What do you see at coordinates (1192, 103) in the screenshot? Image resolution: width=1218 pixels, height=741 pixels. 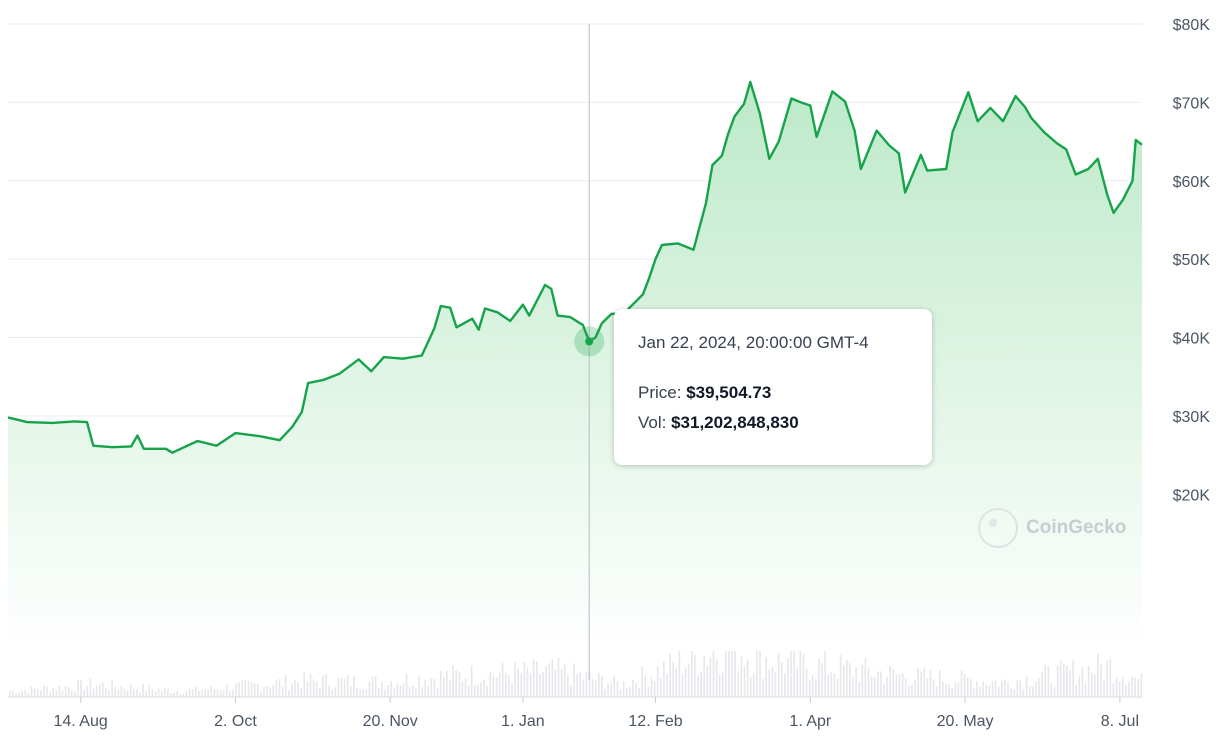 I see `y-tick-label: $70K` at bounding box center [1192, 103].